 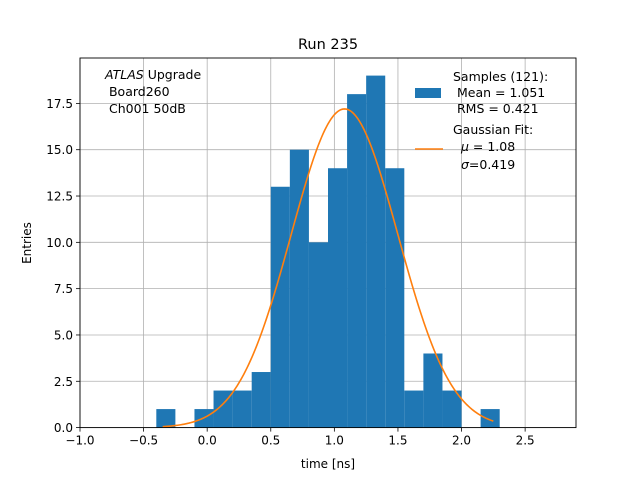 What do you see at coordinates (525, 441) in the screenshot?
I see `x-tick-label: 2.5` at bounding box center [525, 441].